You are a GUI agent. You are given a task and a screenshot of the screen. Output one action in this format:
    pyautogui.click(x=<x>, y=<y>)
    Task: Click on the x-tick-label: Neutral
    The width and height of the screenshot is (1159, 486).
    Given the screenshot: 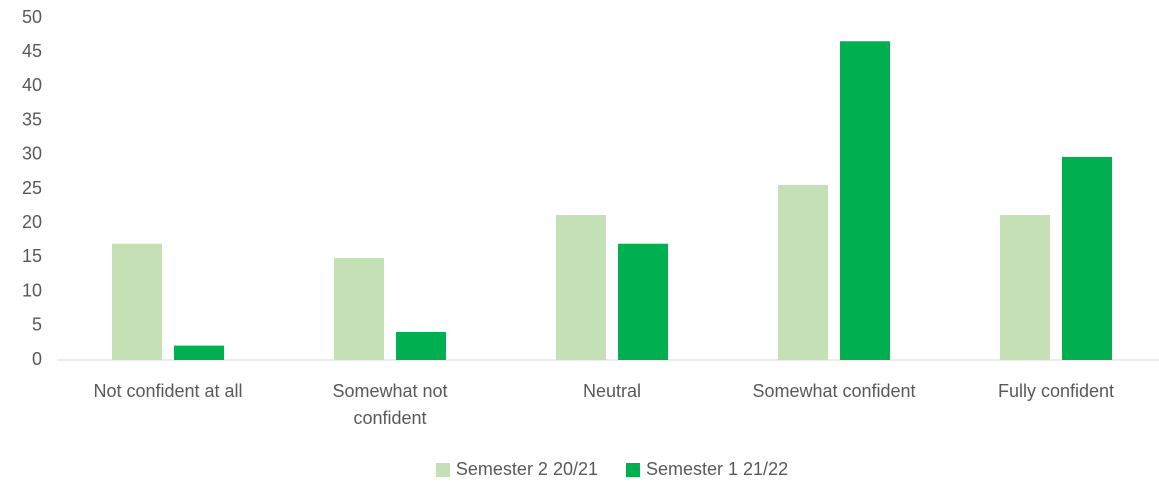 What is the action you would take?
    pyautogui.click(x=612, y=391)
    